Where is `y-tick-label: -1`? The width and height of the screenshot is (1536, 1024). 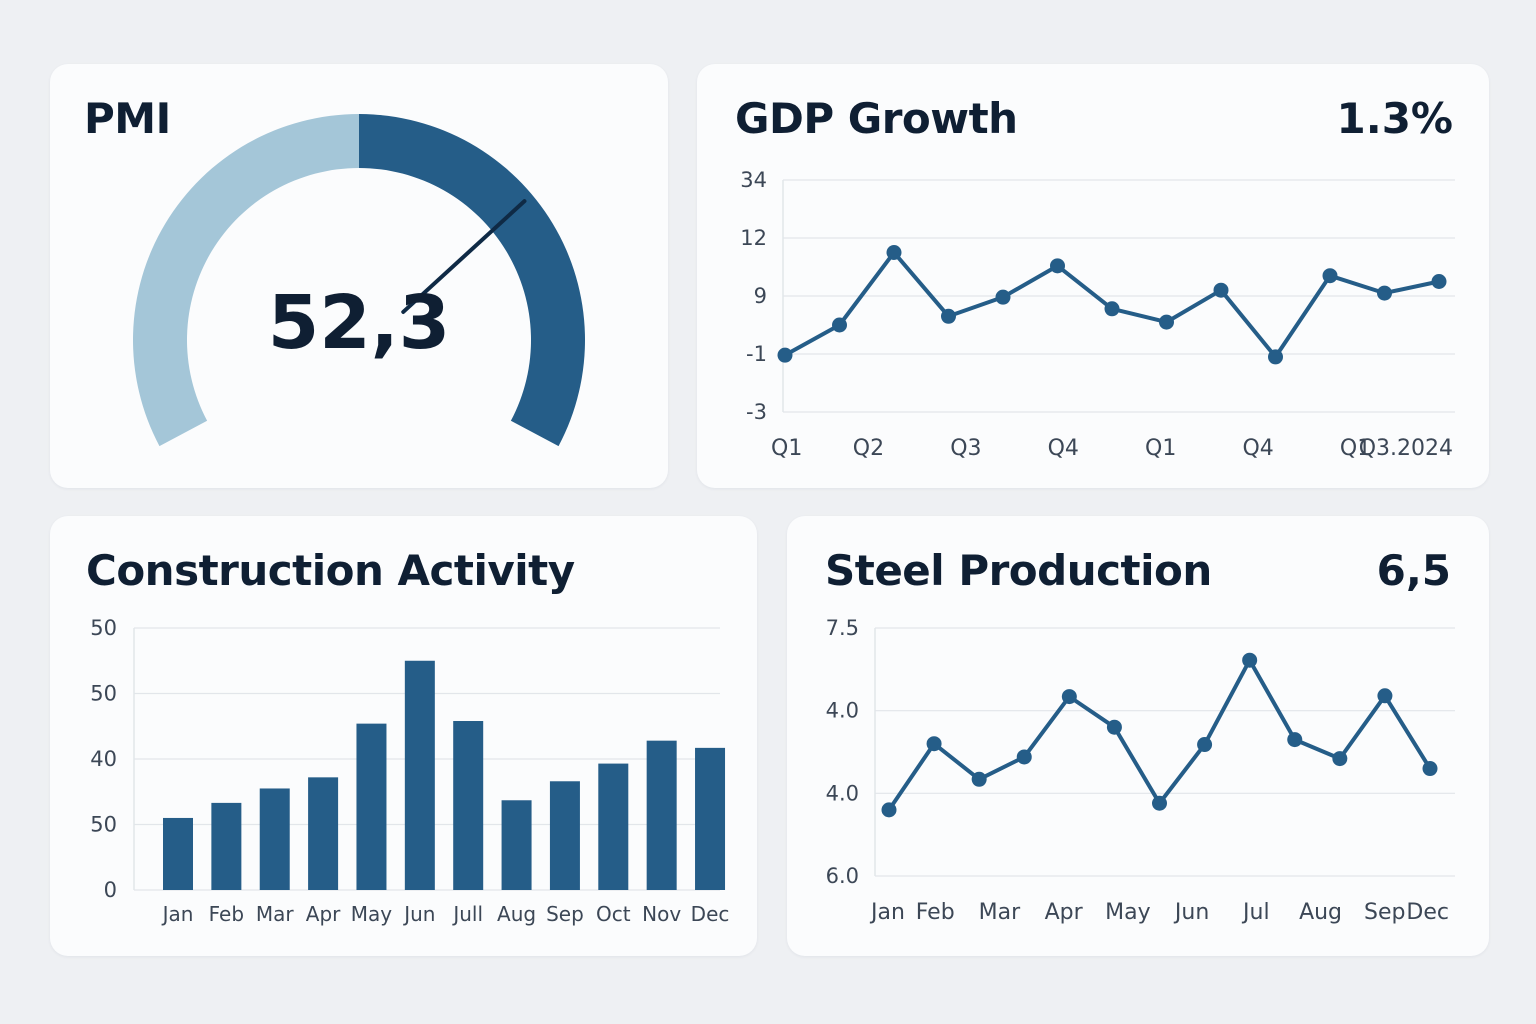
y-tick-label: -1 is located at coordinates (756, 354).